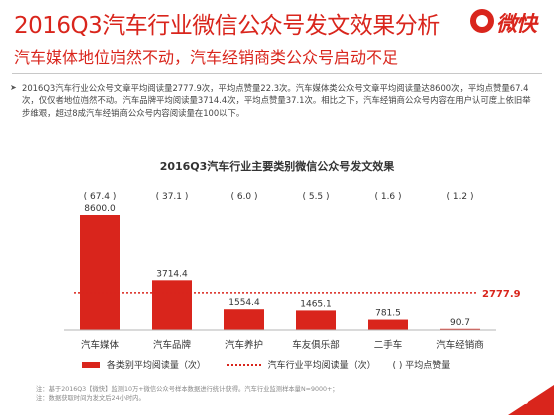  I want to click on brand-logo: 微快, so click(510, 23).